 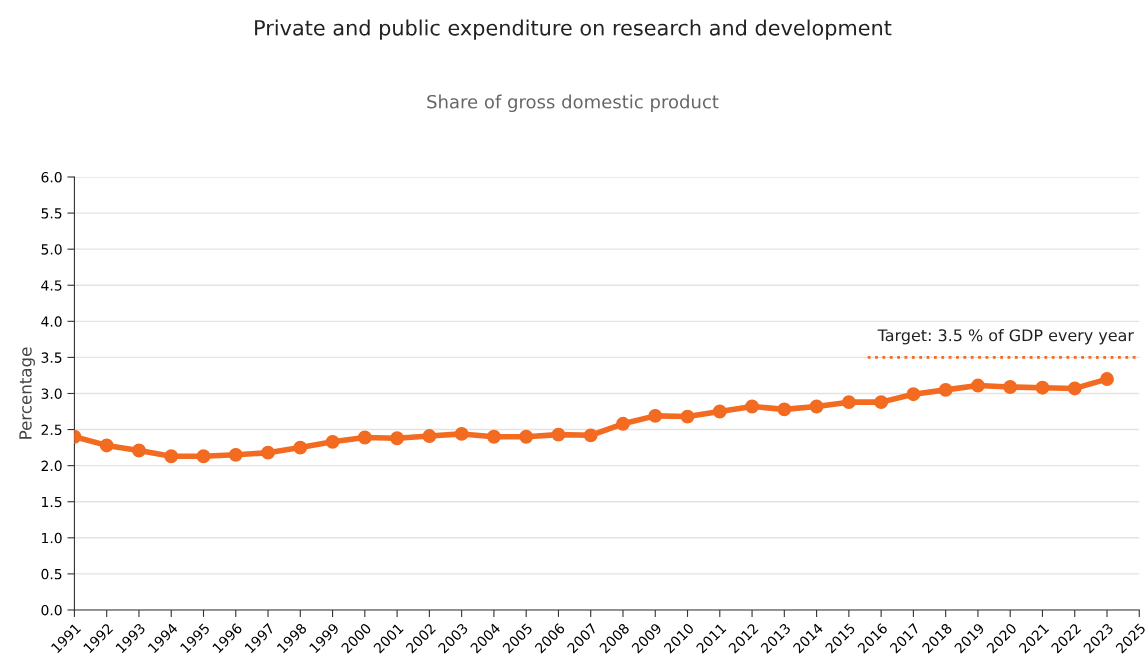 I want to click on chart-title: Private and public expenditure on research and development, so click(x=573, y=29).